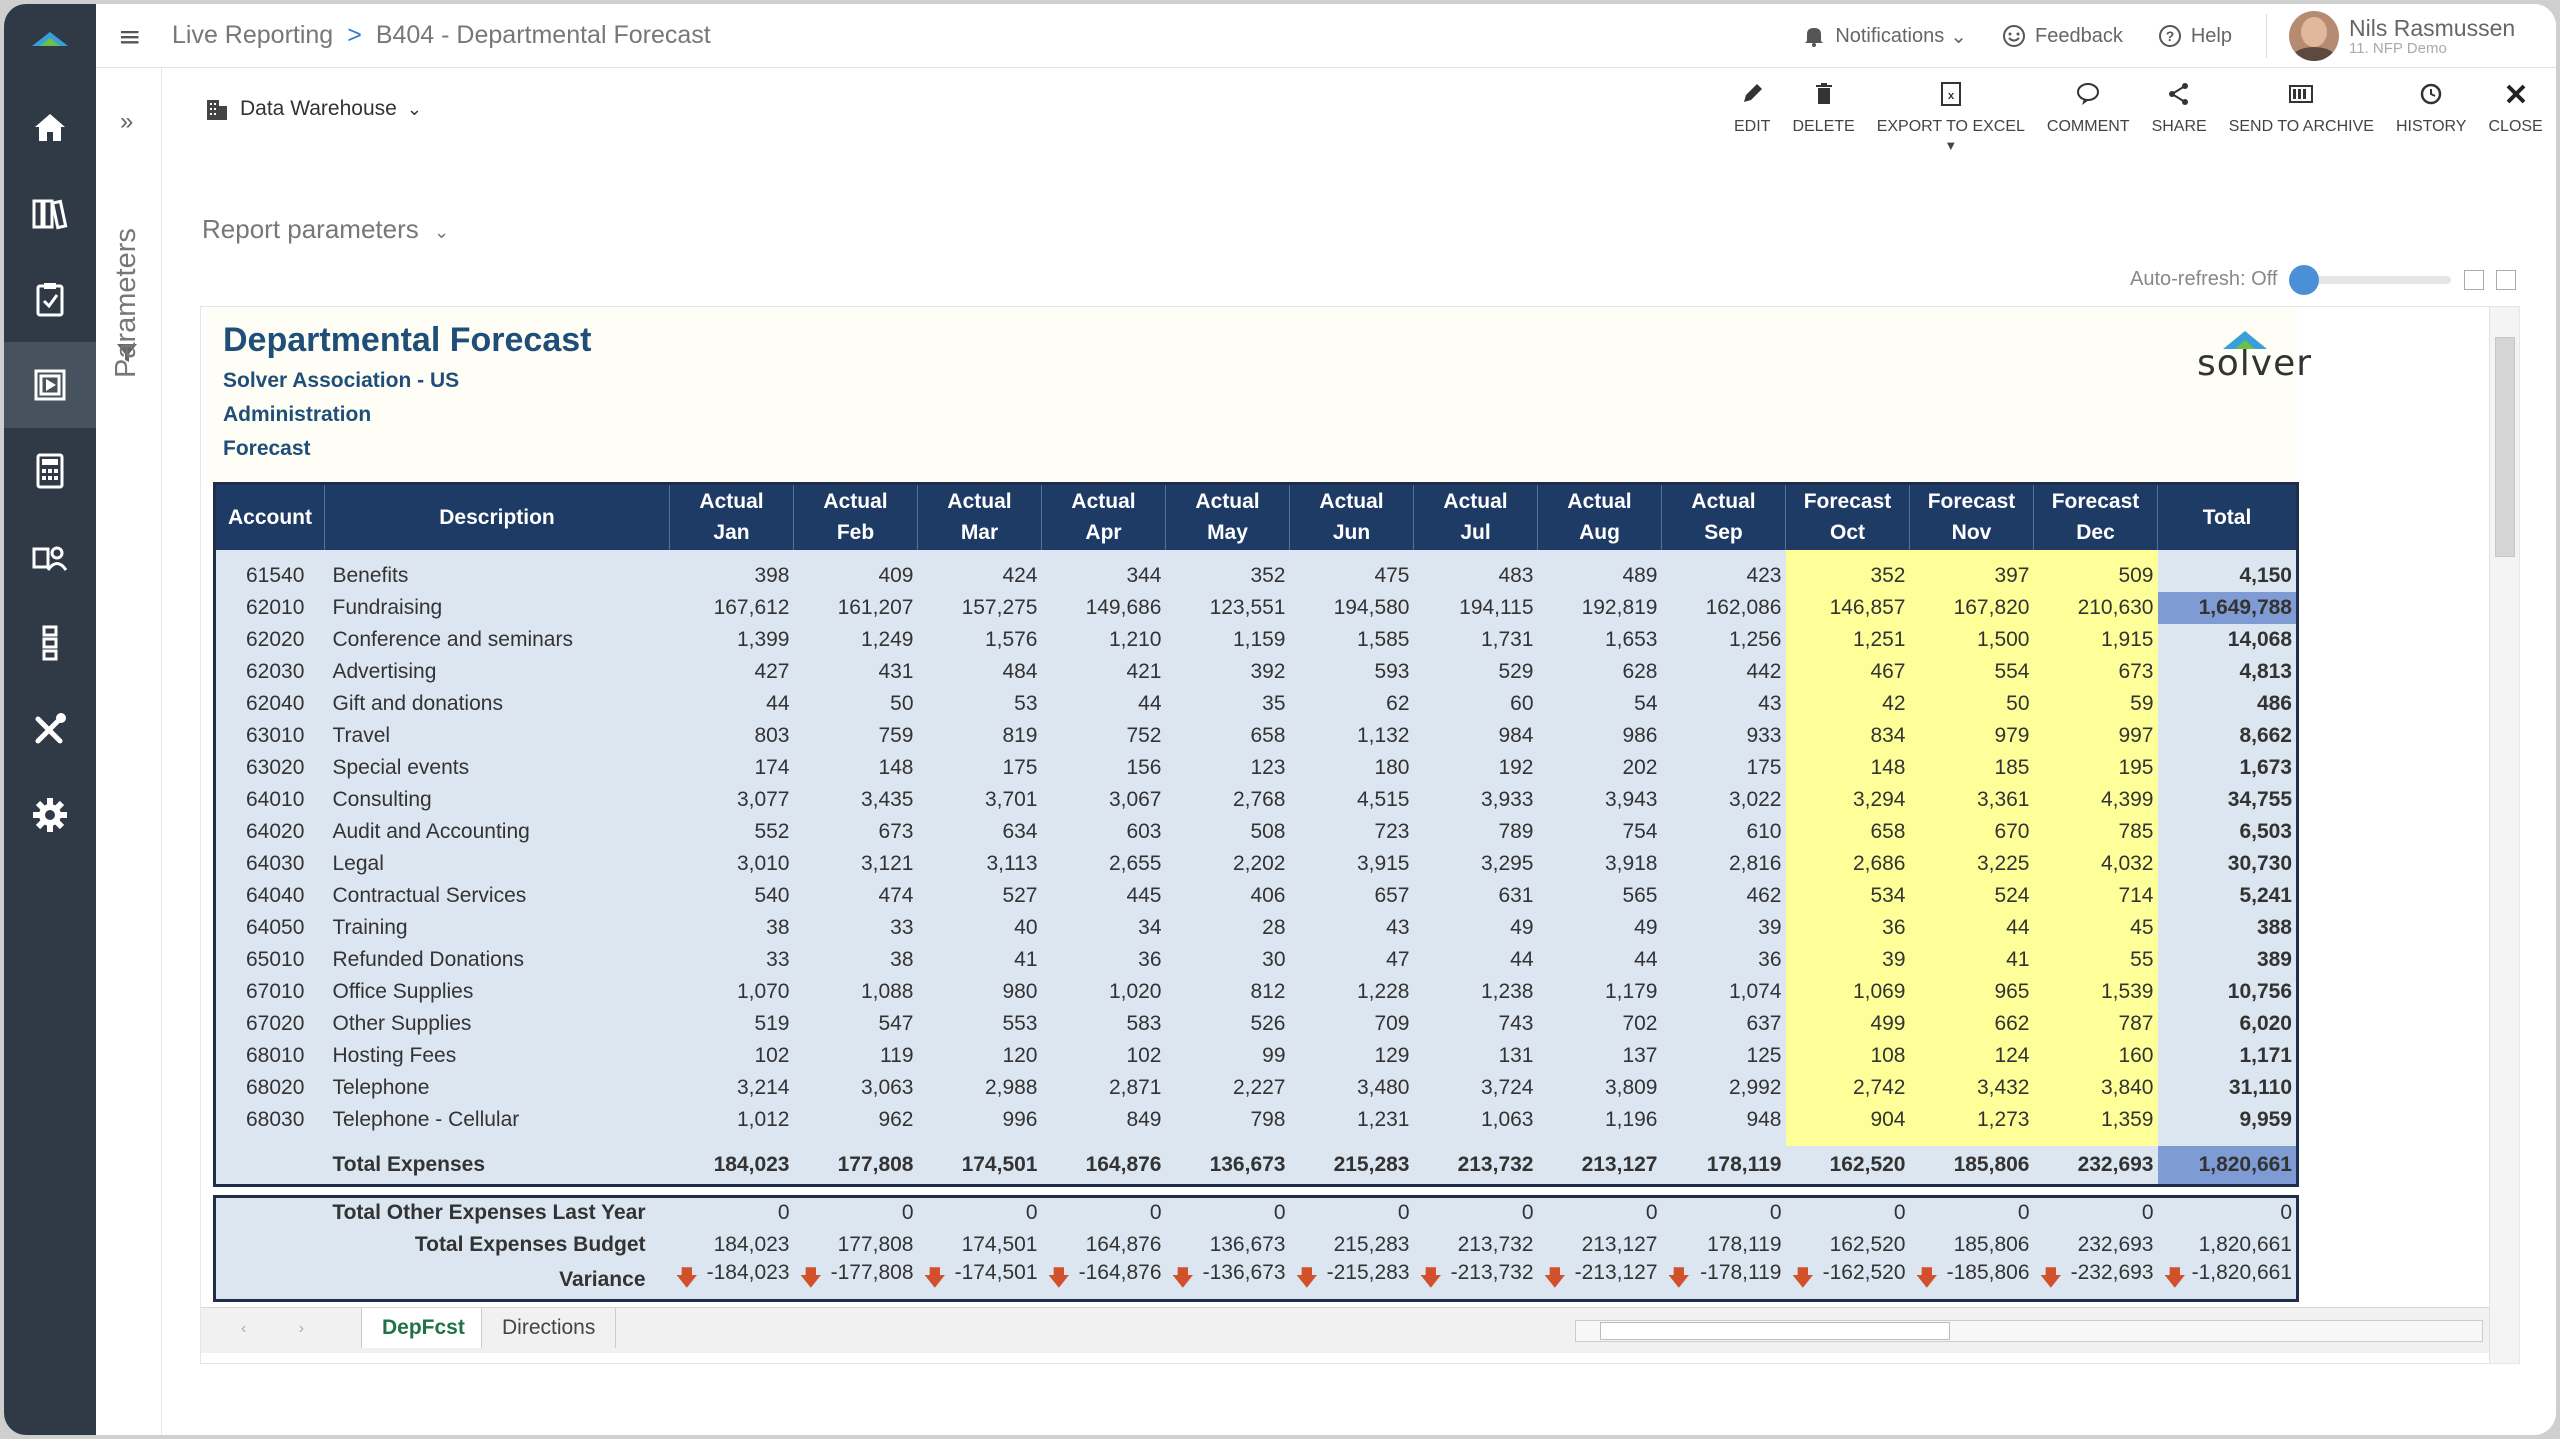 The width and height of the screenshot is (2560, 1439). I want to click on value-cell: 3,915, so click(1351, 863).